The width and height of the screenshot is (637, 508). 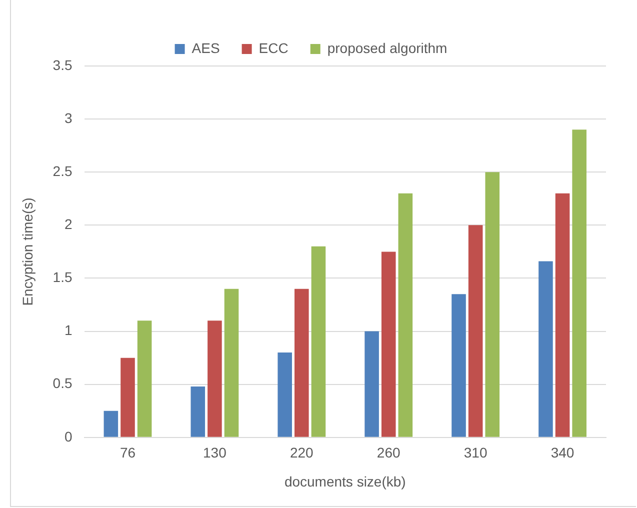 I want to click on x-tick-label: 310, so click(x=476, y=452).